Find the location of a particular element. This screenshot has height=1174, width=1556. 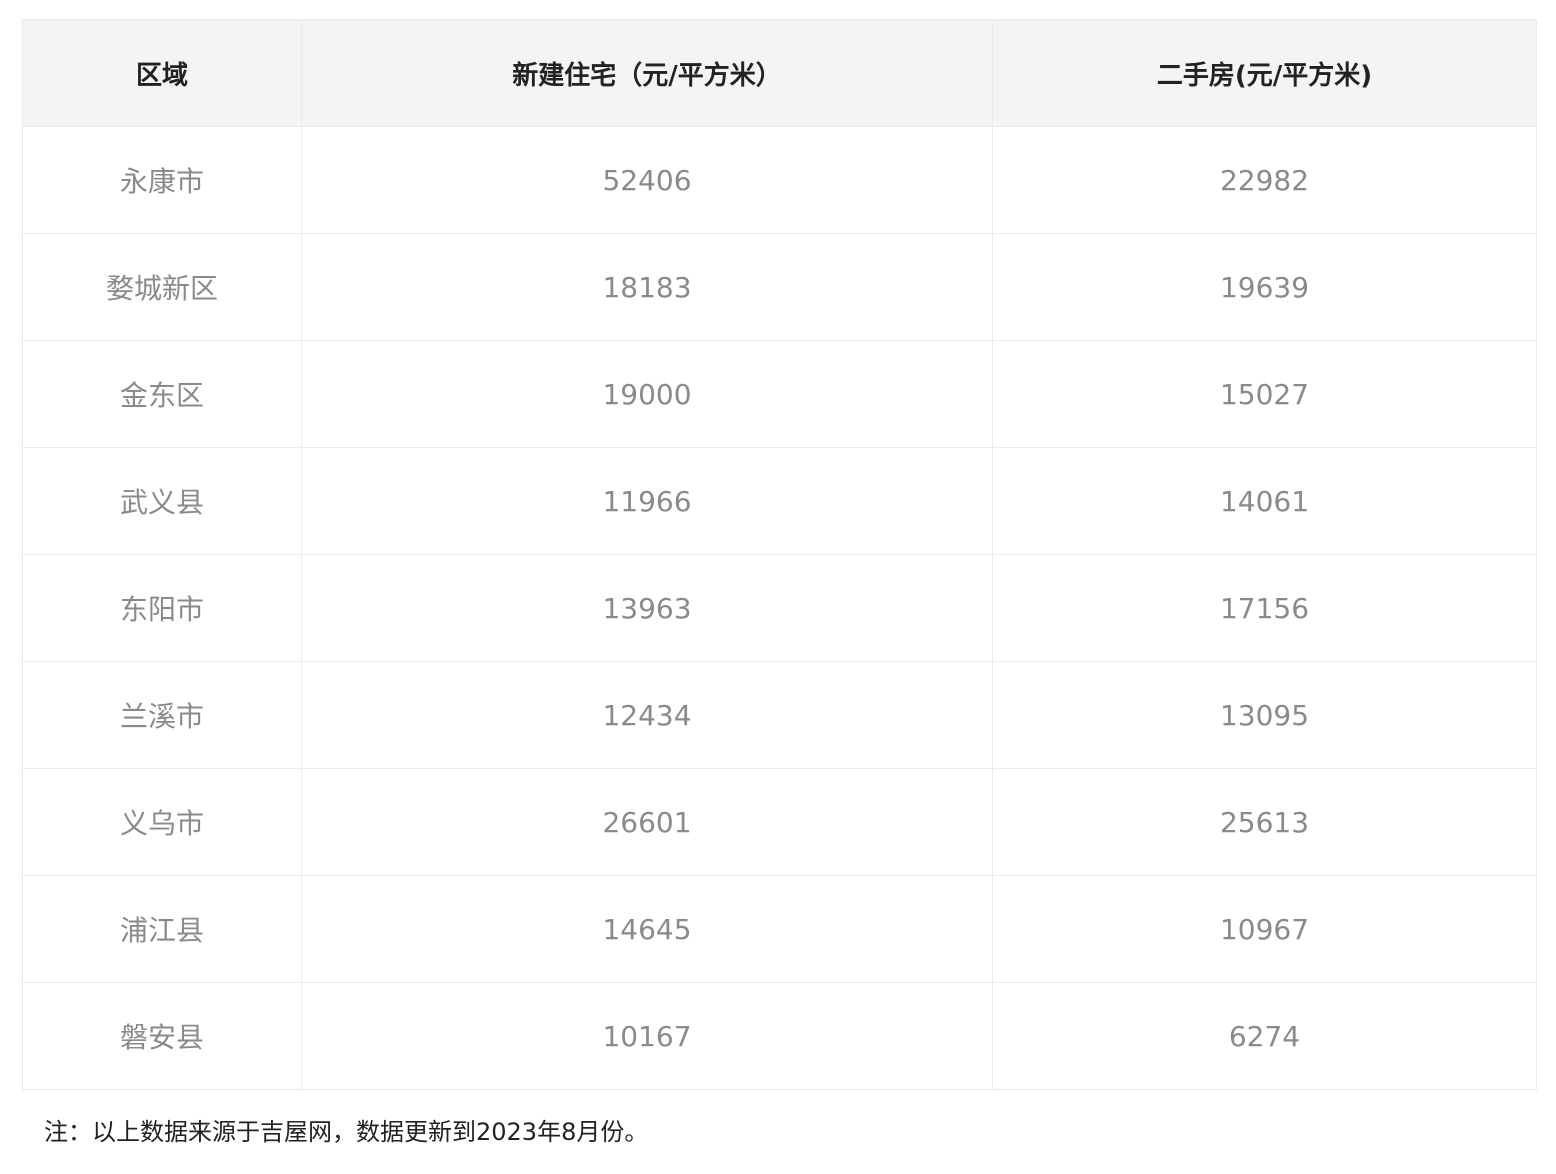

region-cell: 义乌市 is located at coordinates (162, 822).